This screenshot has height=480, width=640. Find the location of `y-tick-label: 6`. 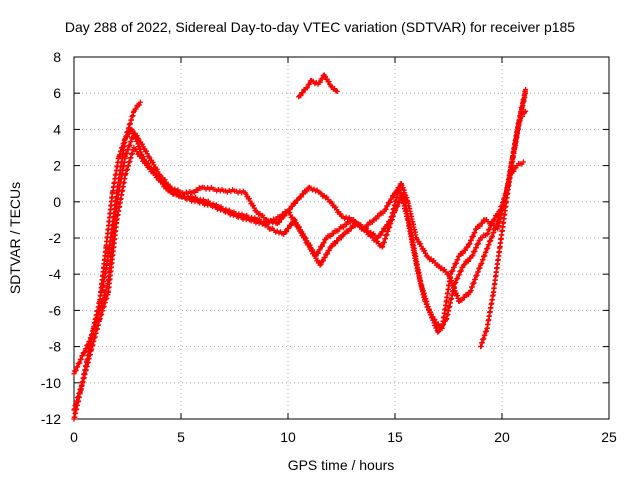

y-tick-label: 6 is located at coordinates (57, 93).